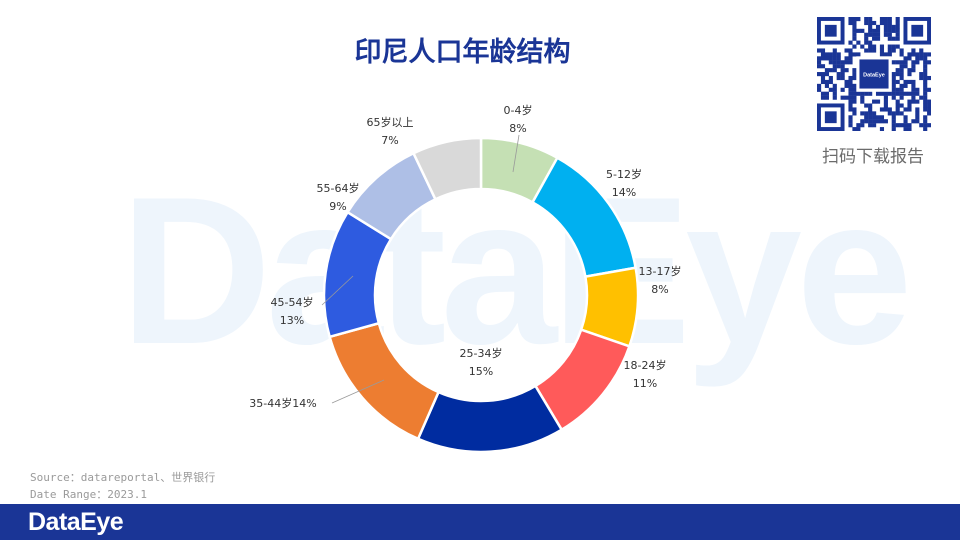 This screenshot has height=540, width=960. What do you see at coordinates (282, 403) in the screenshot?
I see `slice-label-5: 35-44岁14%` at bounding box center [282, 403].